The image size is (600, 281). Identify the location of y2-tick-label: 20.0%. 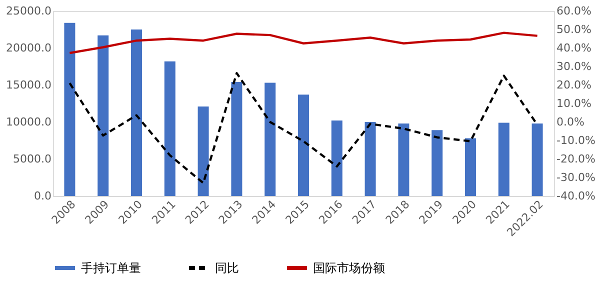
(574, 85).